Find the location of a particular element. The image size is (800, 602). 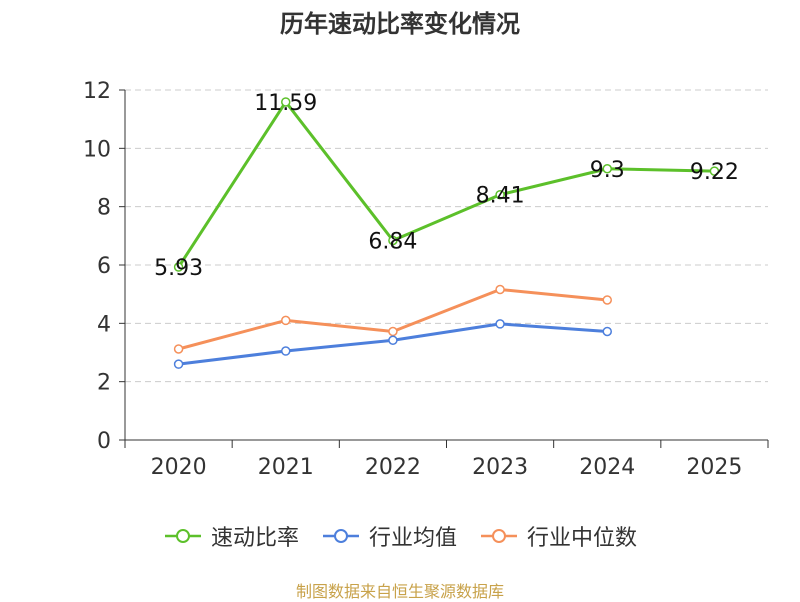

legend-label: 速动比率 is located at coordinates (254, 538).